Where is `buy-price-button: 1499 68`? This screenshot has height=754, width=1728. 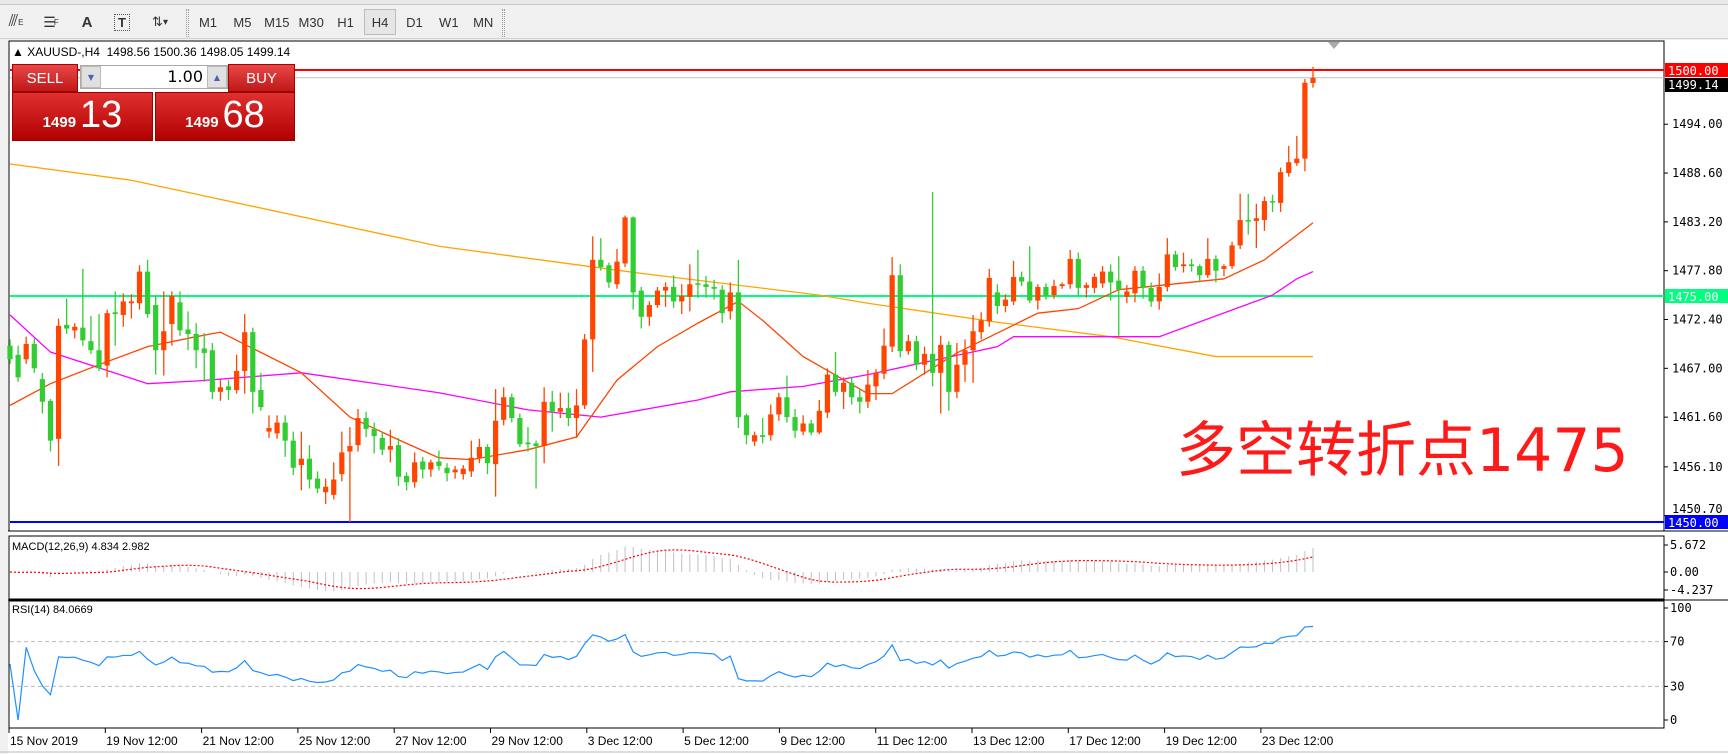
buy-price-button: 1499 68 is located at coordinates (225, 116).